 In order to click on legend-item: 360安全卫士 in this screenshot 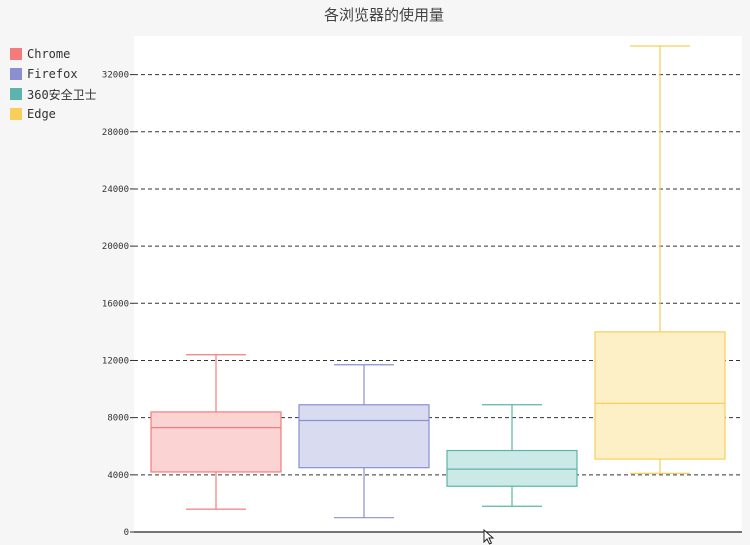, I will do `click(53, 94)`.